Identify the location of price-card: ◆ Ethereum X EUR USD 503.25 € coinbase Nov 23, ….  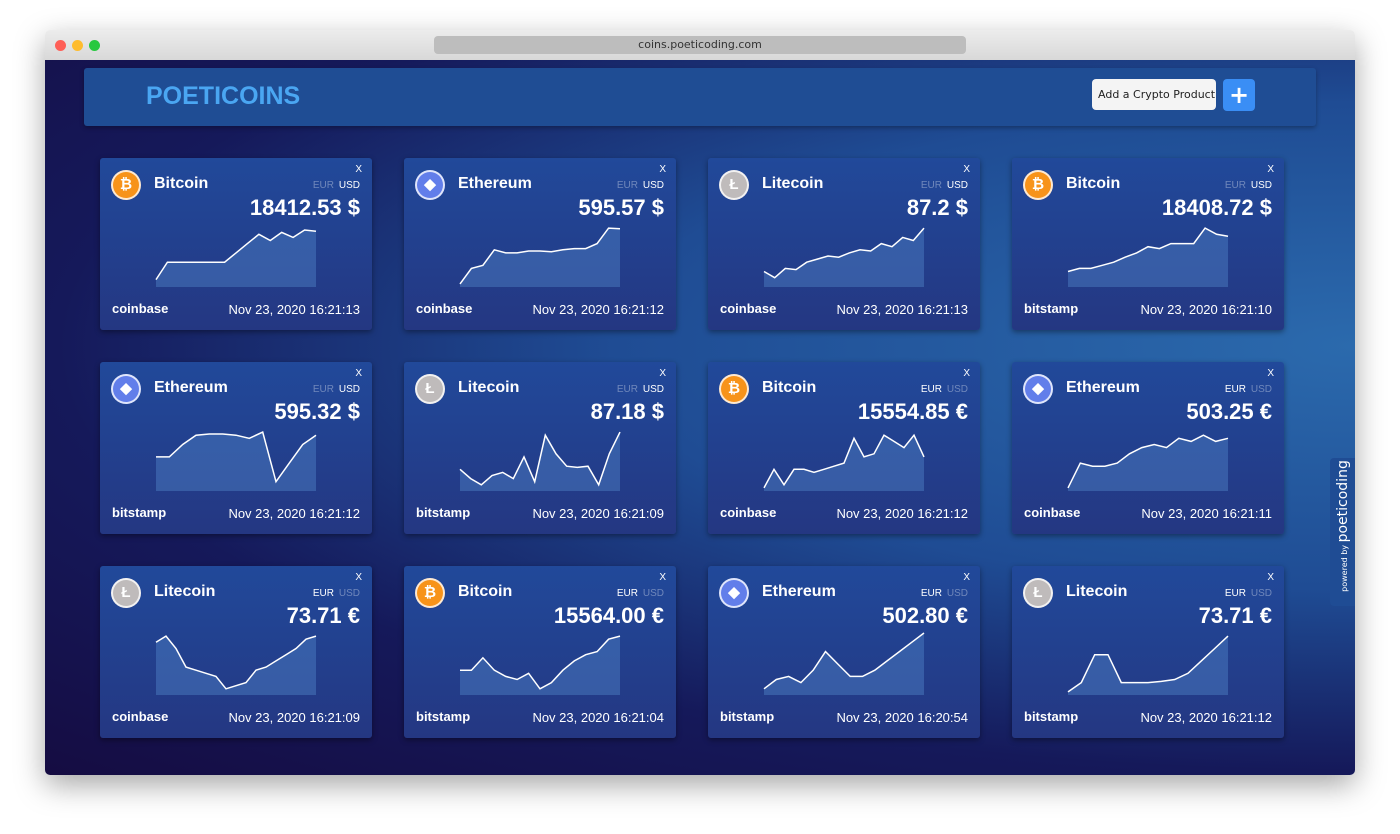
(1148, 448).